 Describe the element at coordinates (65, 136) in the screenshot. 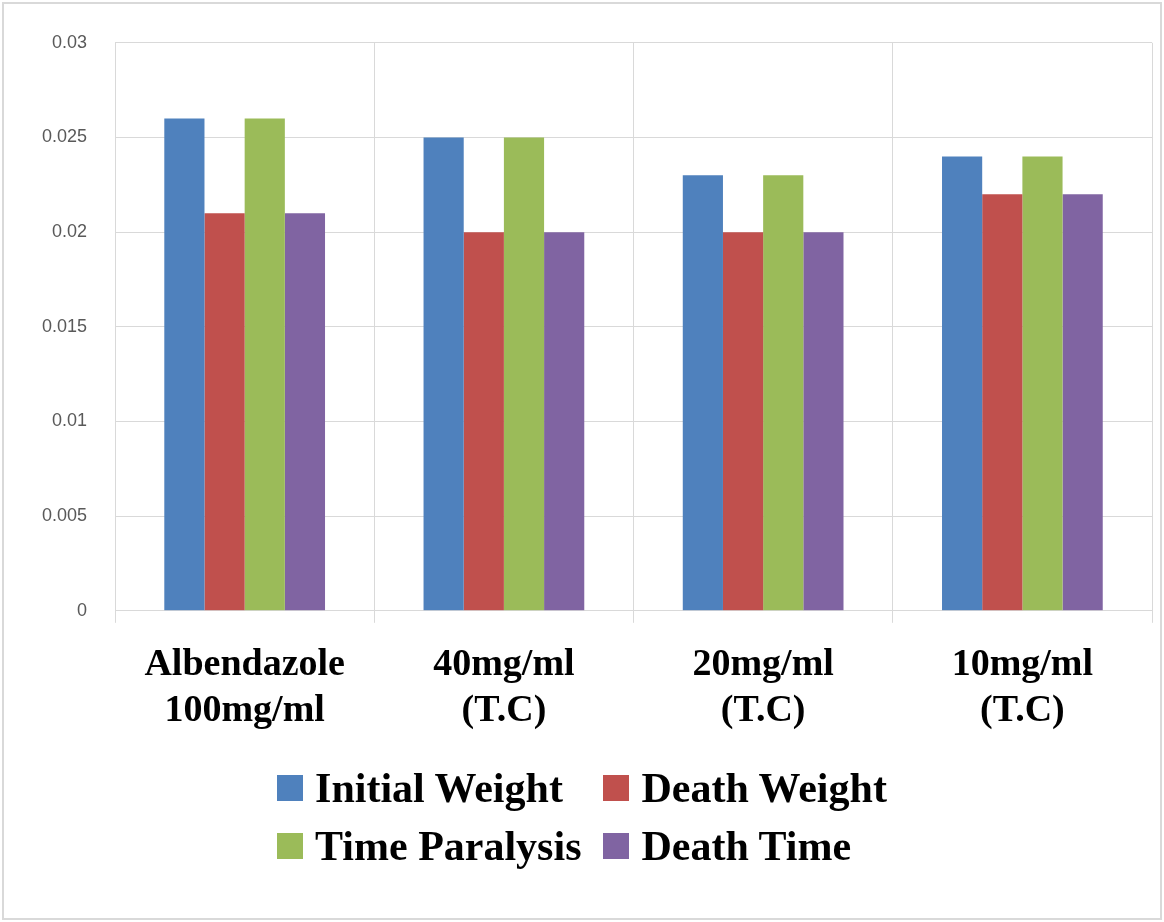

I see `y-tick-label: 0.025` at that location.